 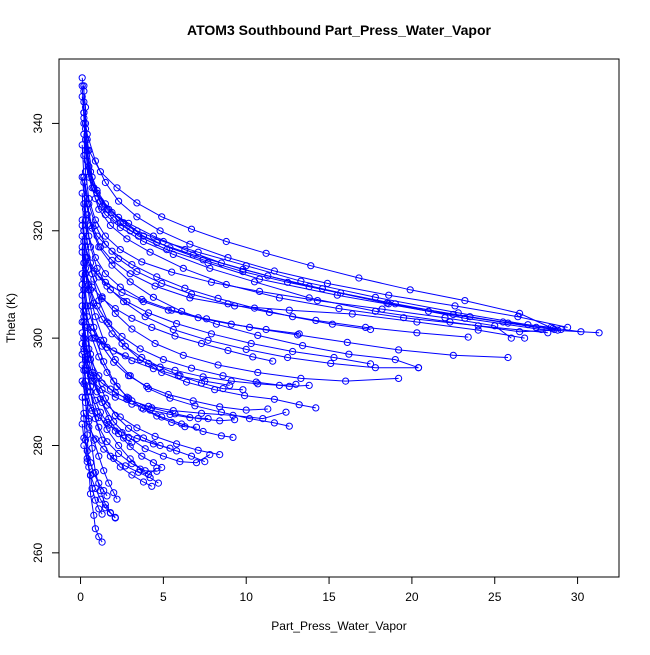 I want to click on x-tick-label: 15, so click(x=329, y=597).